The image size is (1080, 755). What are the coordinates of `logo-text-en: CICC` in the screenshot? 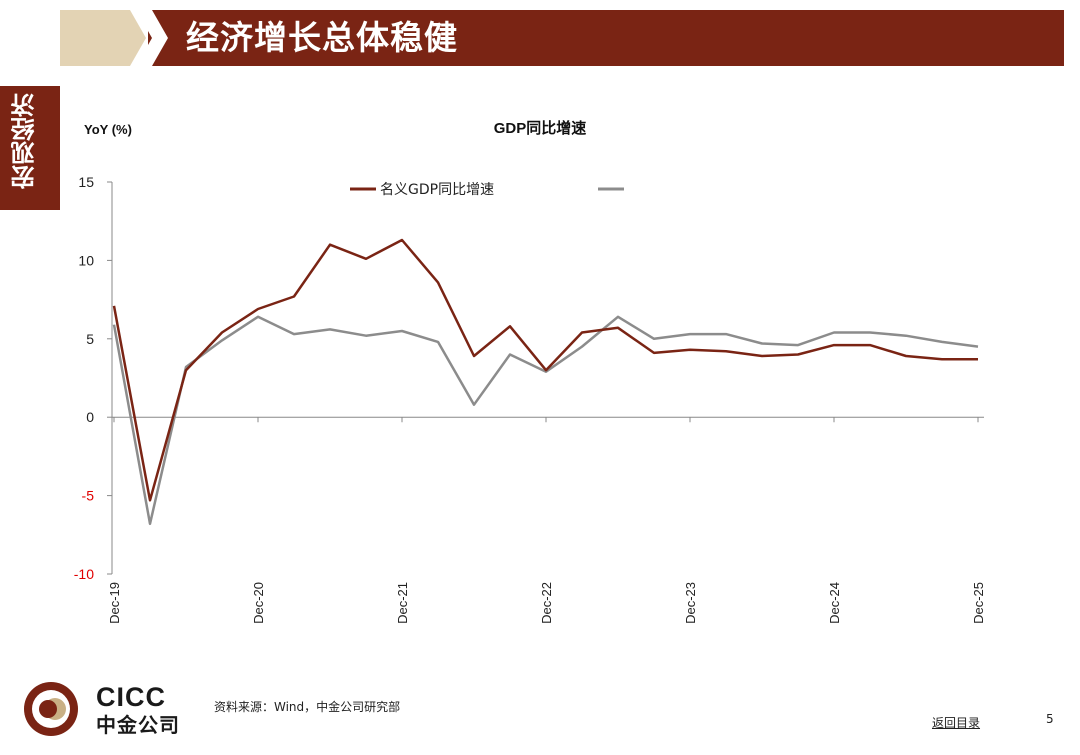 It's located at (131, 697).